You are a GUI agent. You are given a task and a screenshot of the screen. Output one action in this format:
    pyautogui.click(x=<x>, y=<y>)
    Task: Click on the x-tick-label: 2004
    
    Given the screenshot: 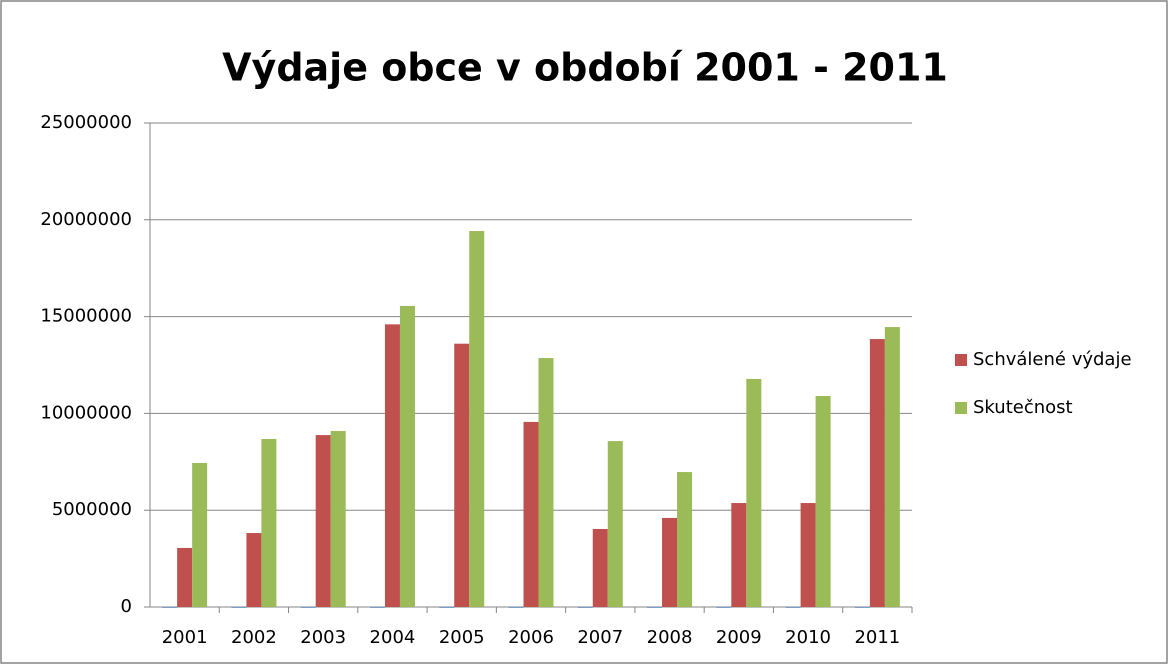 What is the action you would take?
    pyautogui.click(x=393, y=637)
    